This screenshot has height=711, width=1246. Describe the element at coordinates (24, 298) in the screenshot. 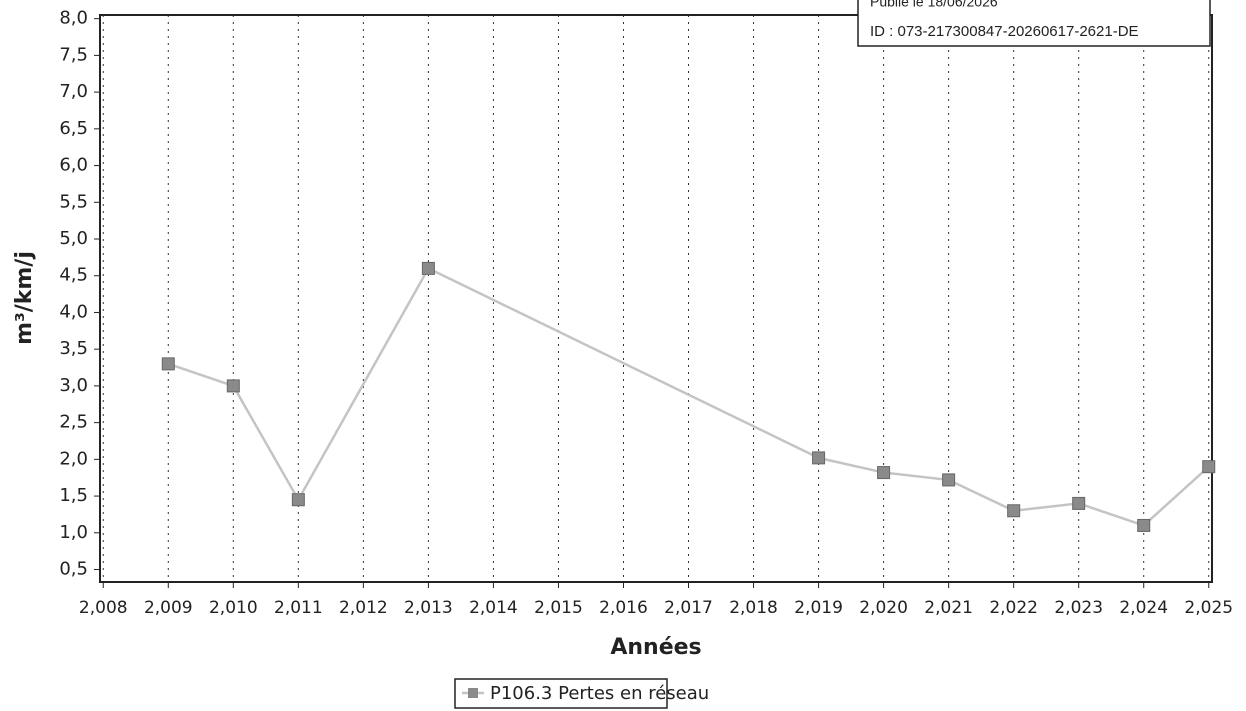

I see `y-axis-label: m³/km/j` at that location.